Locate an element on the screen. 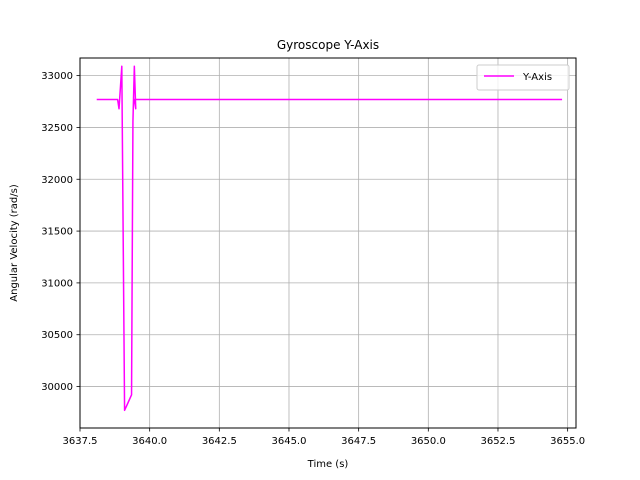 The height and width of the screenshot is (480, 640). x-tick-label: 3655.0 is located at coordinates (567, 441).